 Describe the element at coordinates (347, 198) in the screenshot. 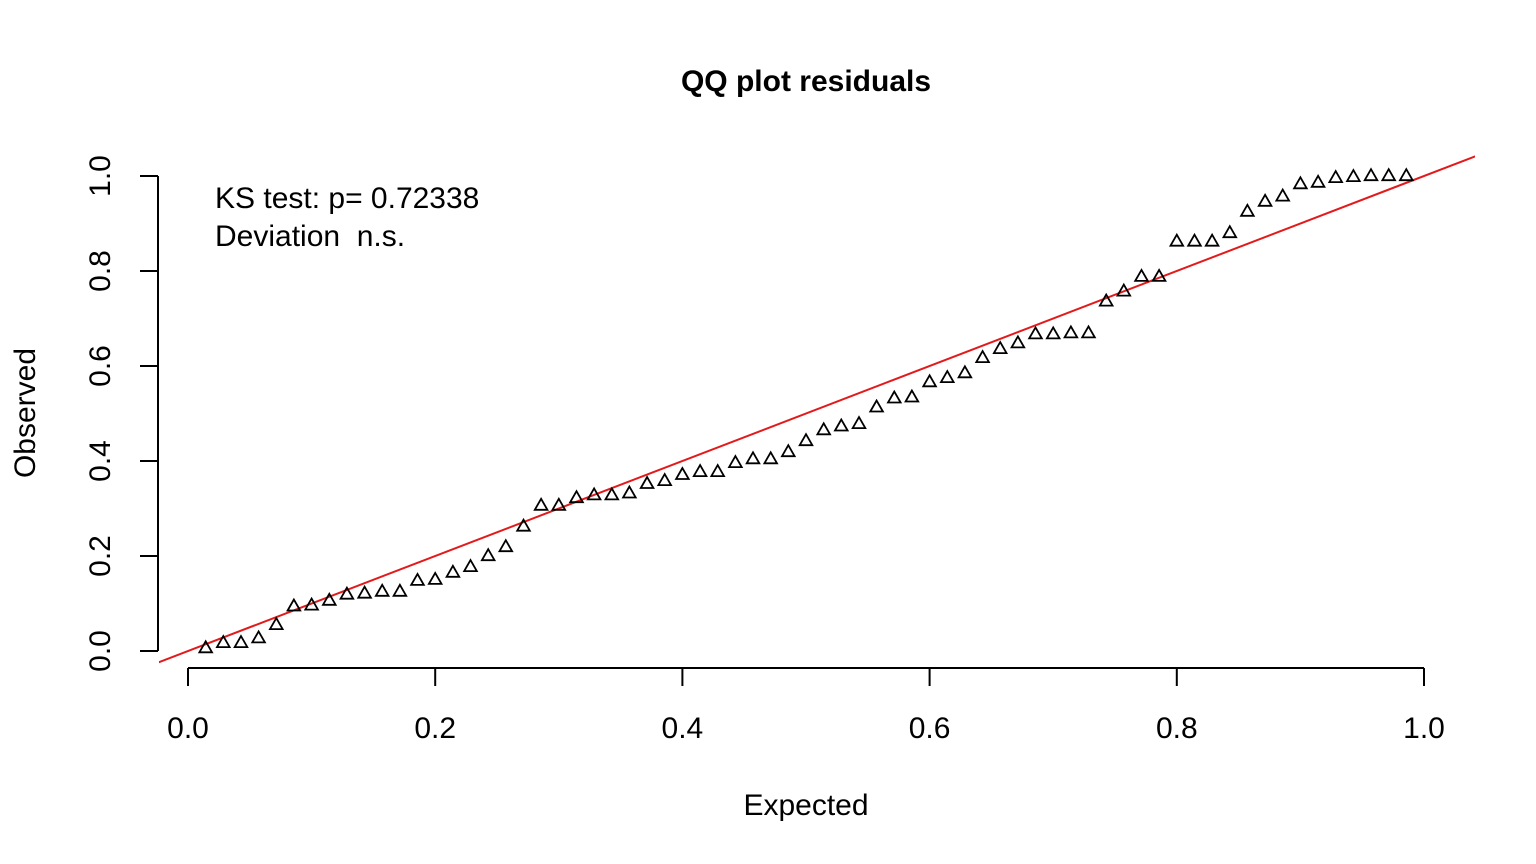

I see `ks-test-annotation: KS test: p= 0.72338` at that location.